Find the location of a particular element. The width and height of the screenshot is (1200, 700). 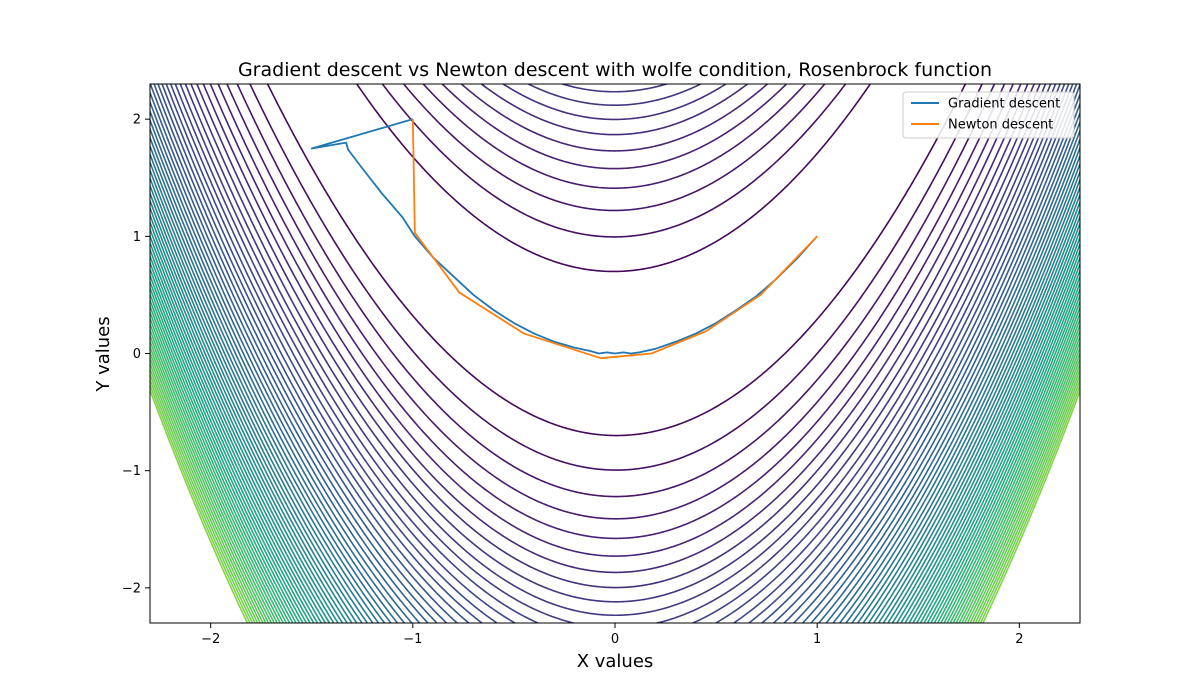

y-axis-ticks: −2 −1 0 1 2 is located at coordinates (136, 354).